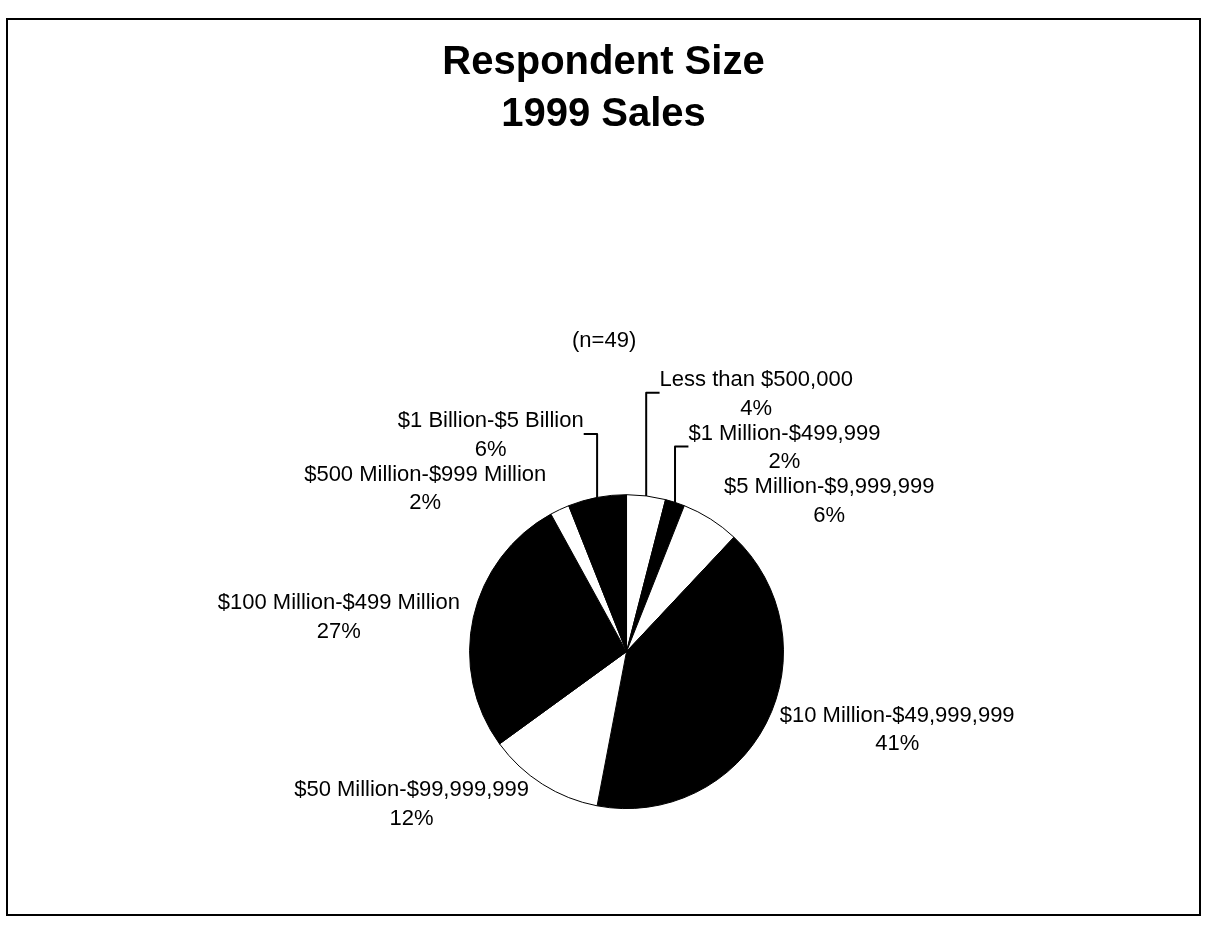 Image resolution: width=1215 pixels, height=926 pixels. Describe the element at coordinates (756, 379) in the screenshot. I see `slice-label: Less than $500,000` at that location.